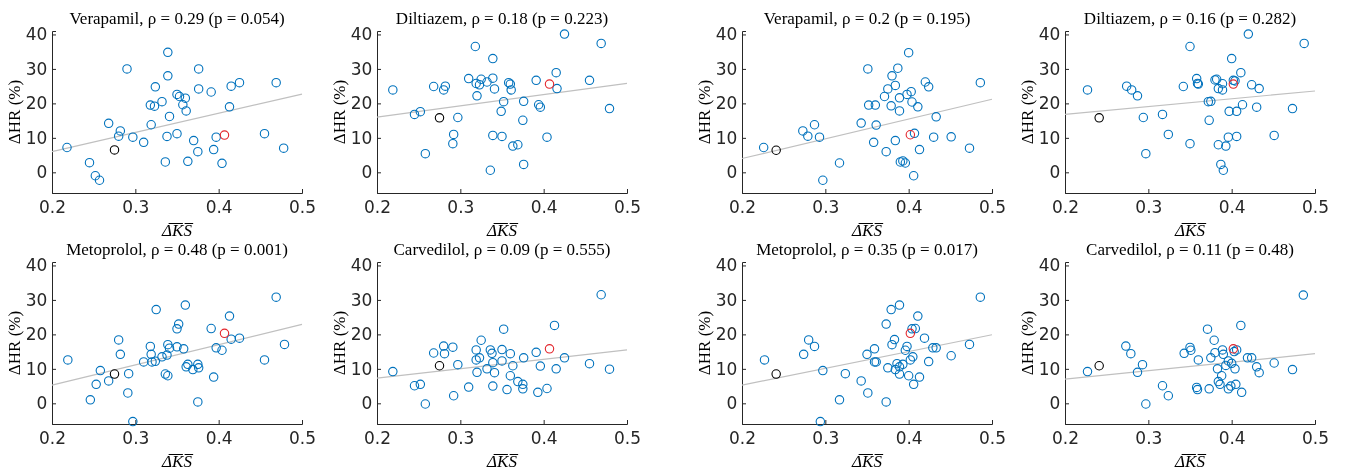 The image size is (1354, 472). Describe the element at coordinates (36, 34) in the screenshot. I see `y-tick-label: 40` at that location.